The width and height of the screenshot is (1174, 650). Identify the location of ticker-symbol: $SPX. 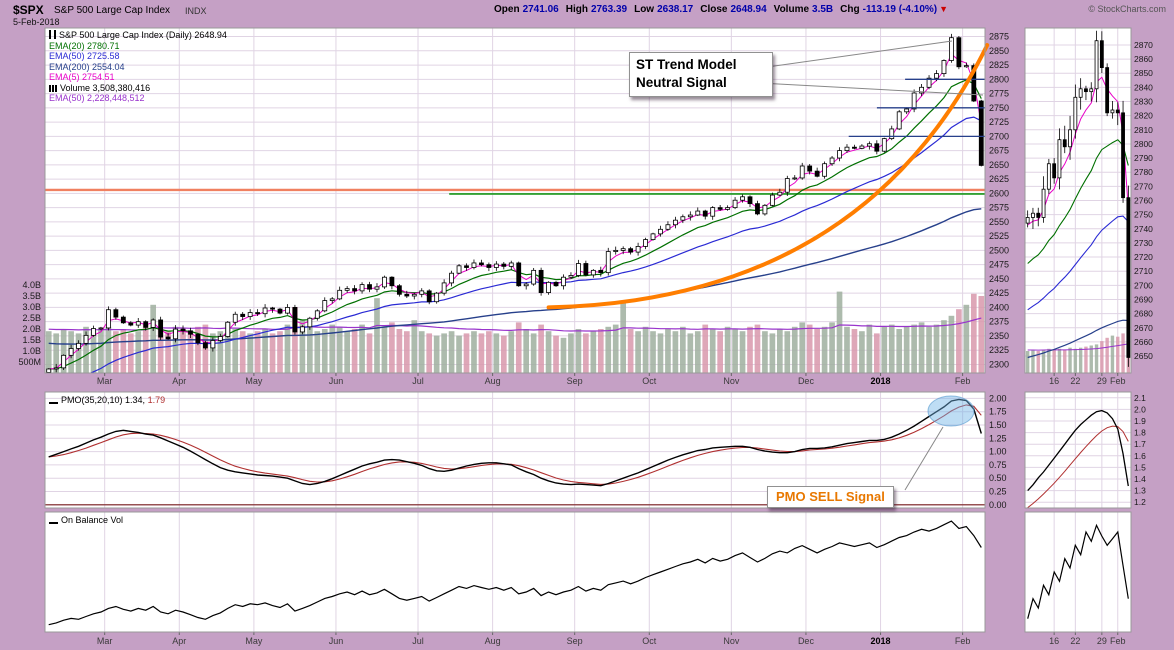
(28, 10).